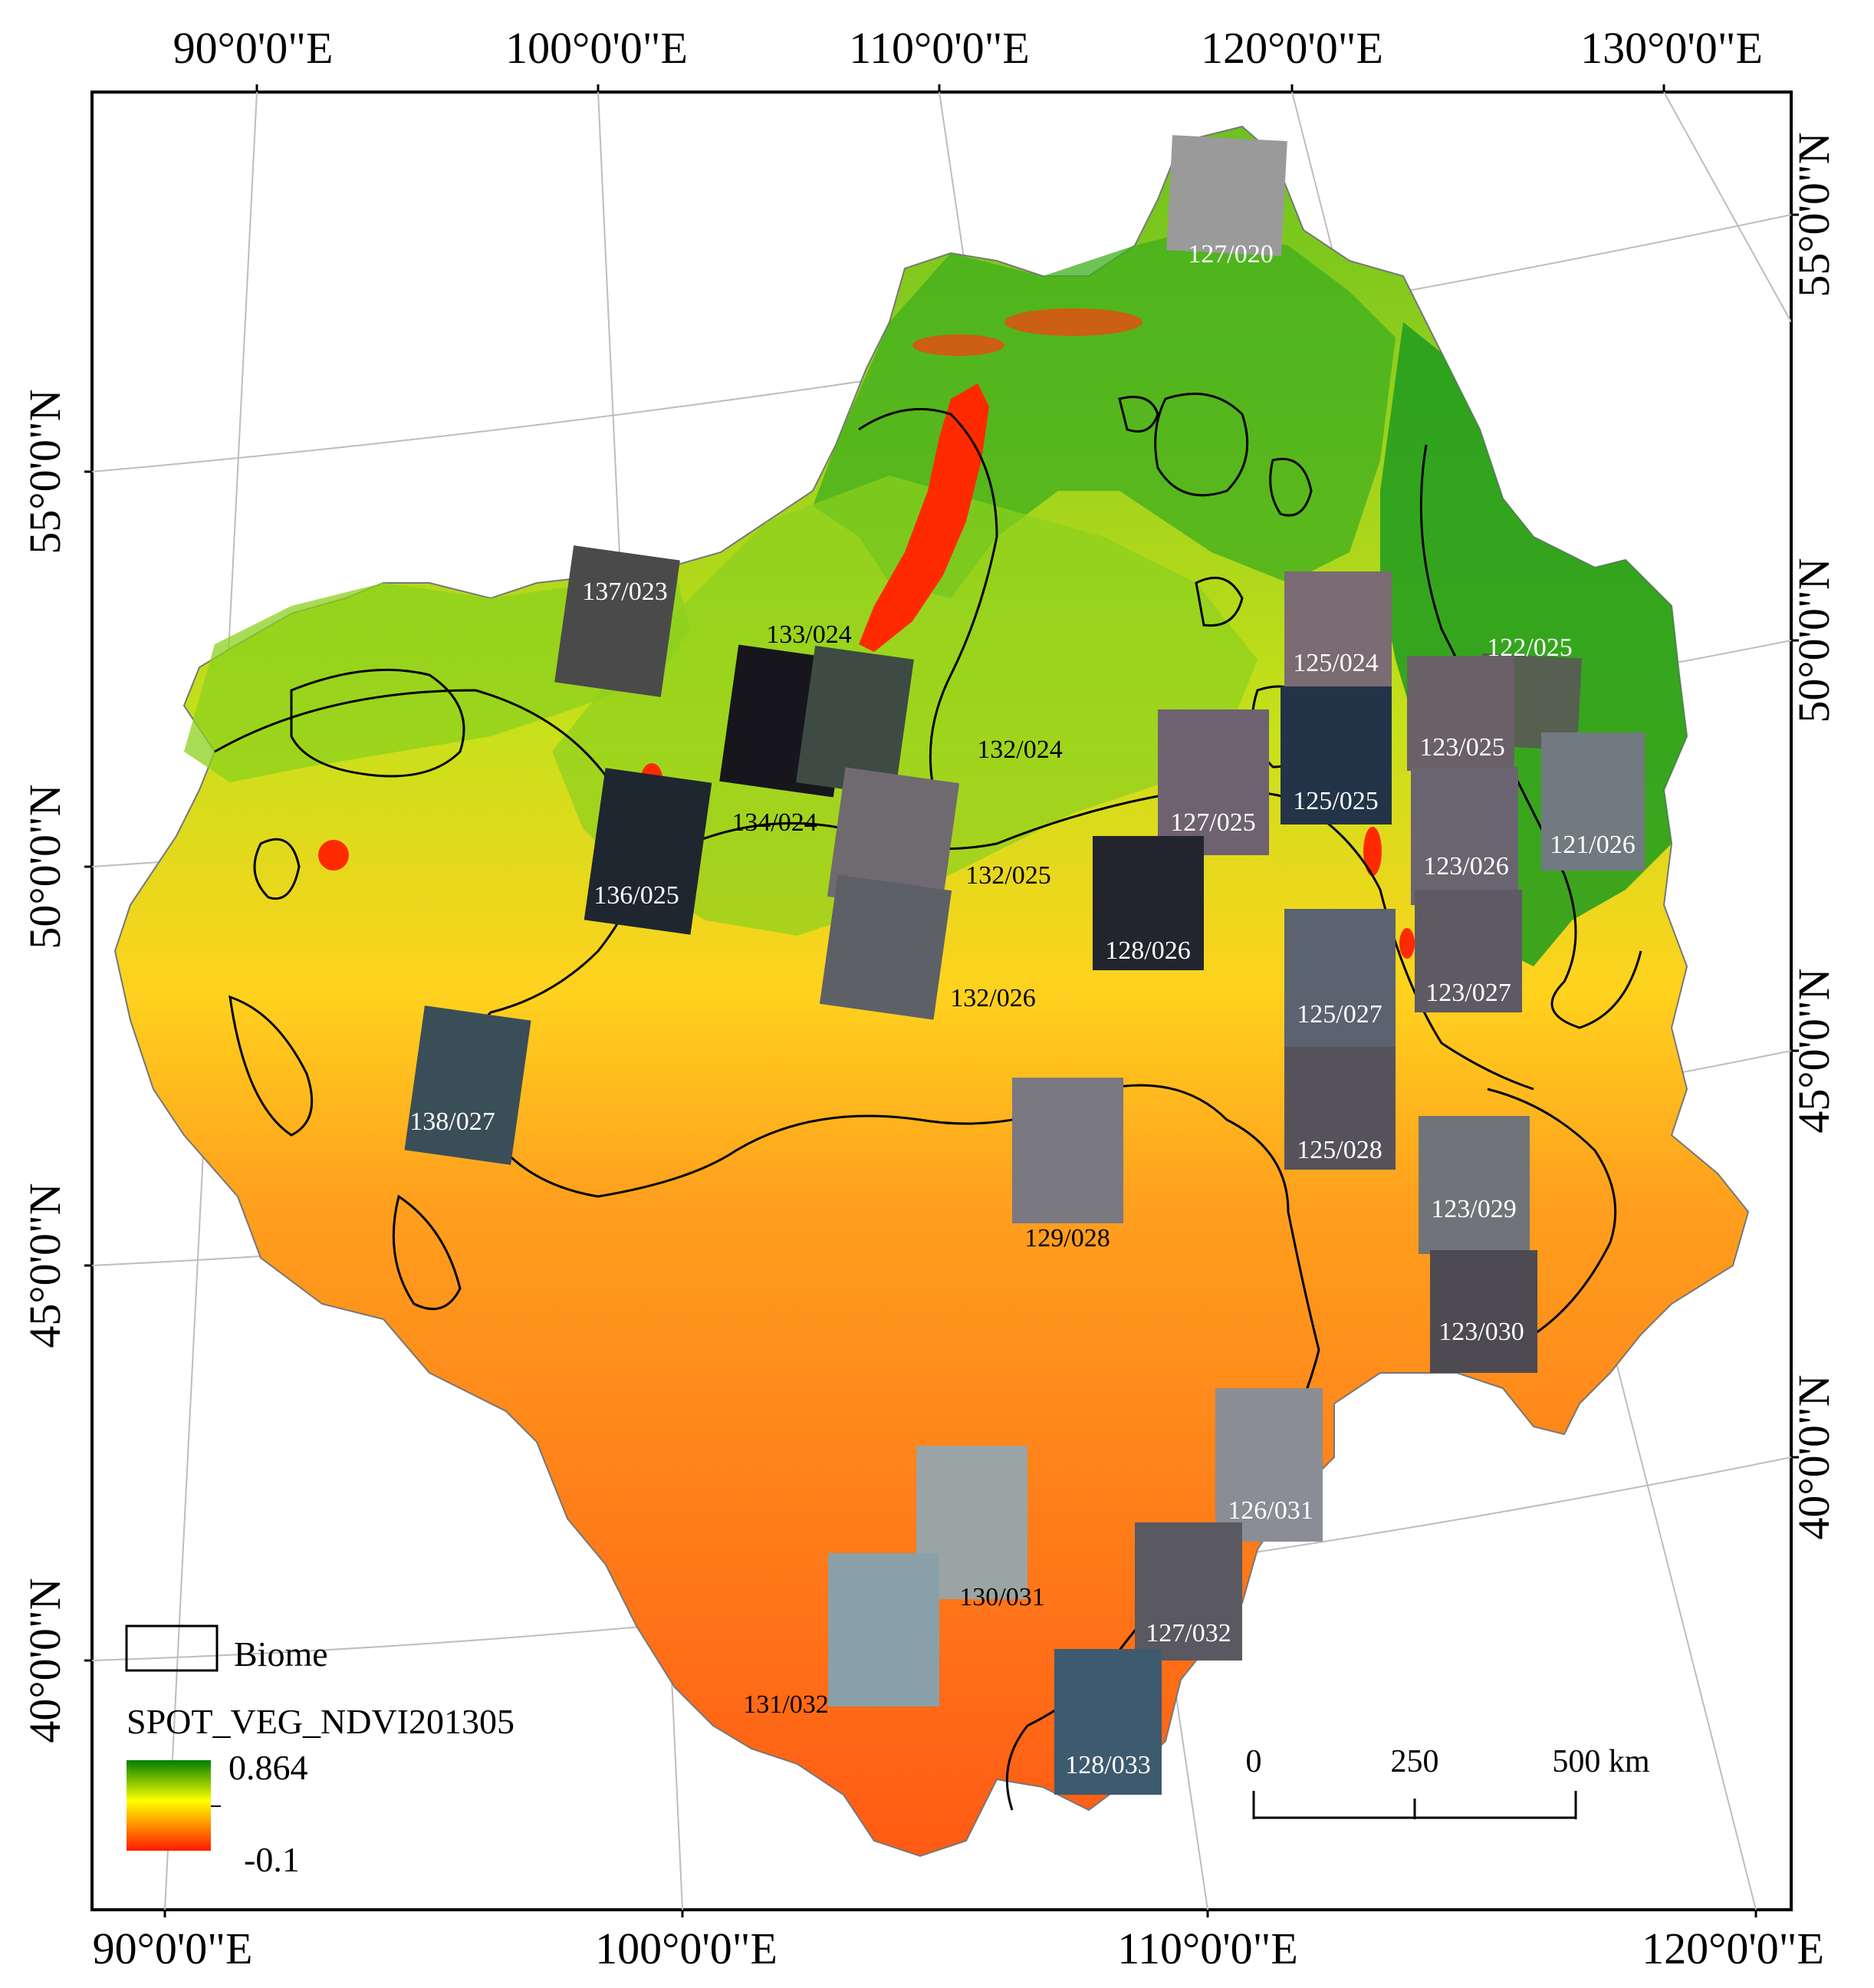  Describe the element at coordinates (45, 1265) in the screenshot. I see `left-lat-label: 45°0'0"N` at that location.